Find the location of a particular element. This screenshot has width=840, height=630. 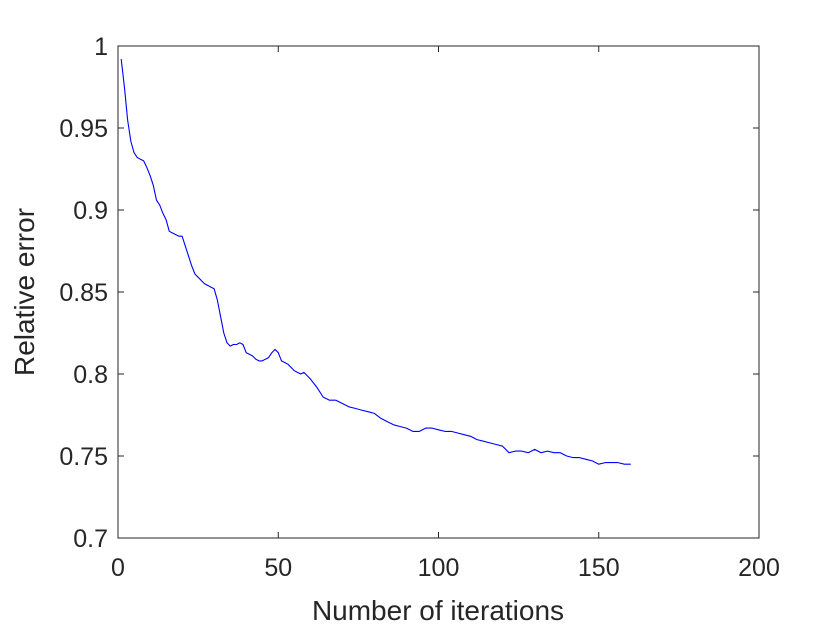

x-tick-label: 200 is located at coordinates (759, 568).